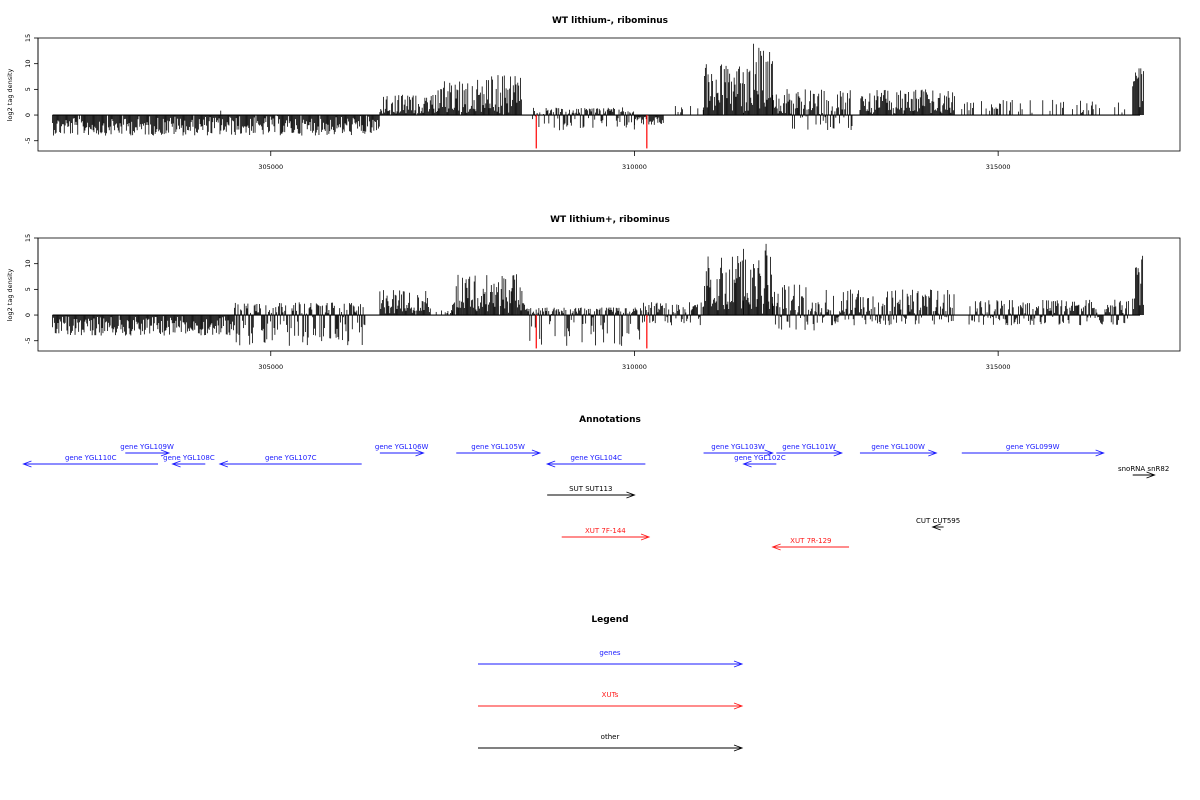 The height and width of the screenshot is (800, 1200). What do you see at coordinates (938, 521) in the screenshot?
I see `annotation-label: CUT CUT595` at bounding box center [938, 521].